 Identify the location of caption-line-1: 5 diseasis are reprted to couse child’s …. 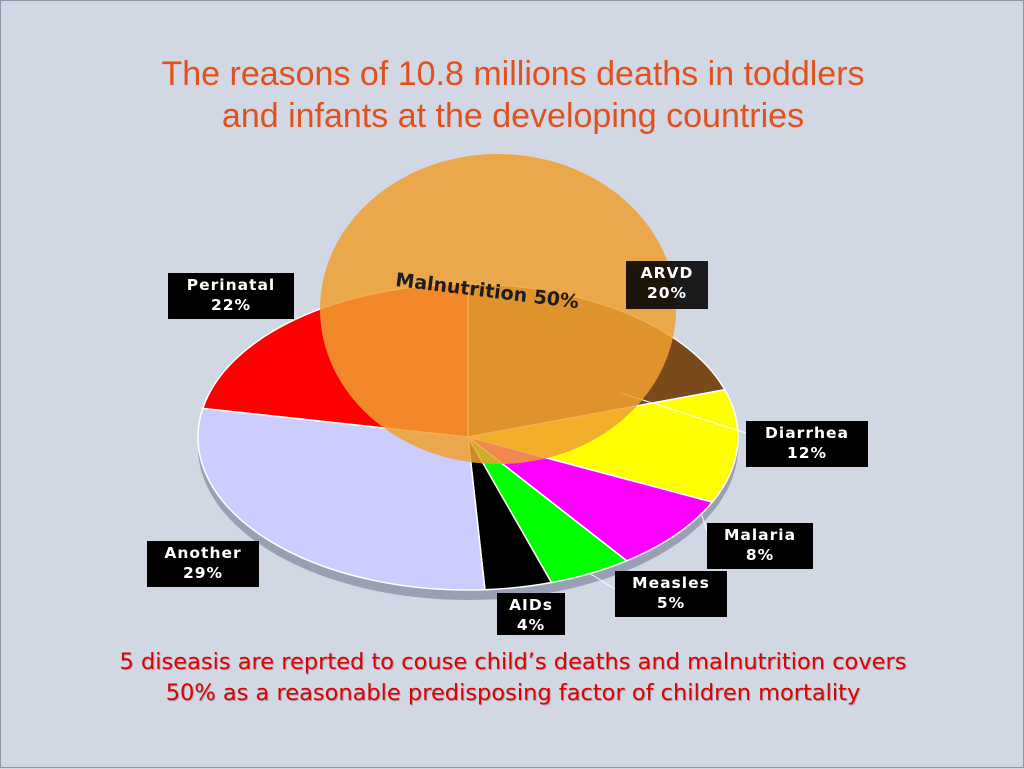
(513, 662).